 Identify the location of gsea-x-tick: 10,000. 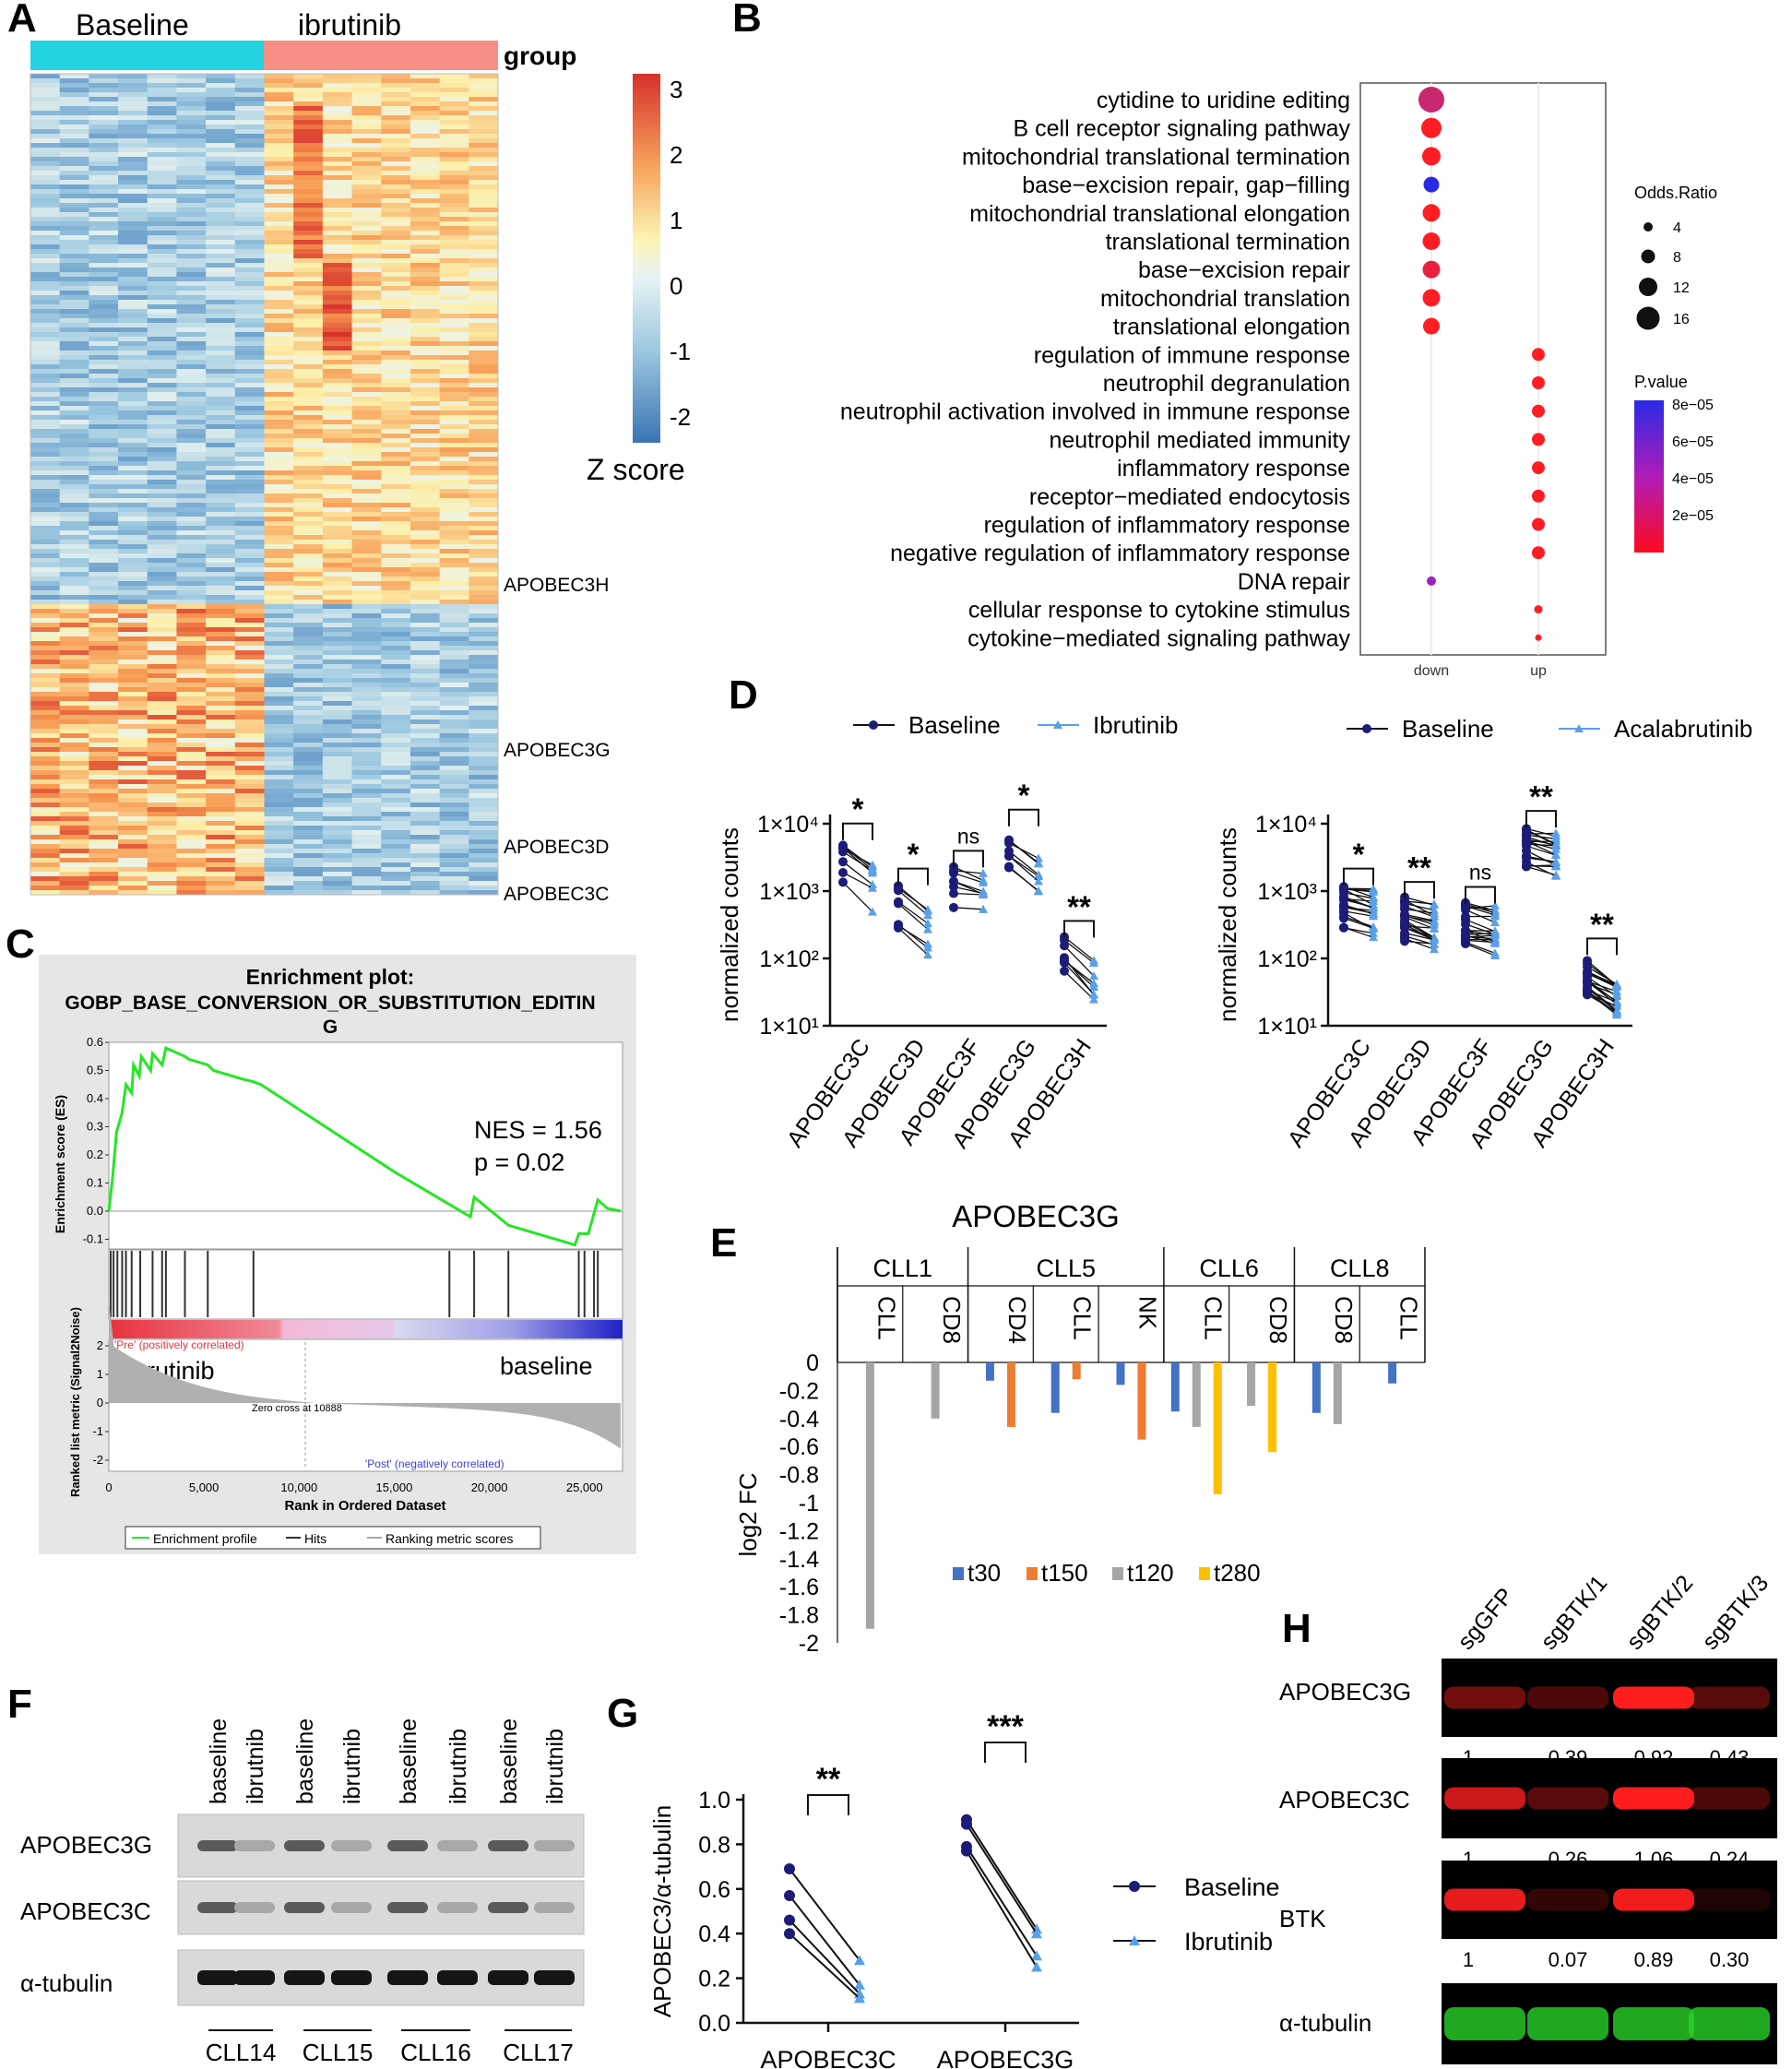
(298, 1487).